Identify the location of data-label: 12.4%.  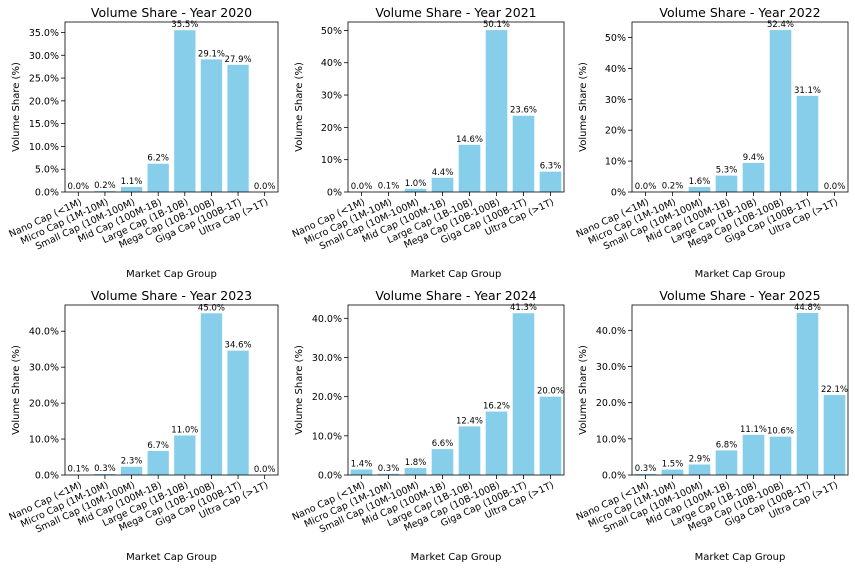
(469, 421).